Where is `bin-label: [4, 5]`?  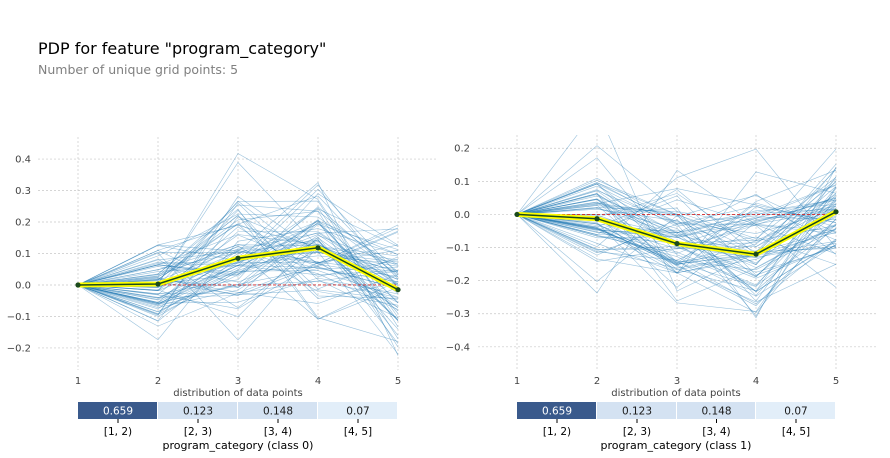 bin-label: [4, 5] is located at coordinates (796, 432).